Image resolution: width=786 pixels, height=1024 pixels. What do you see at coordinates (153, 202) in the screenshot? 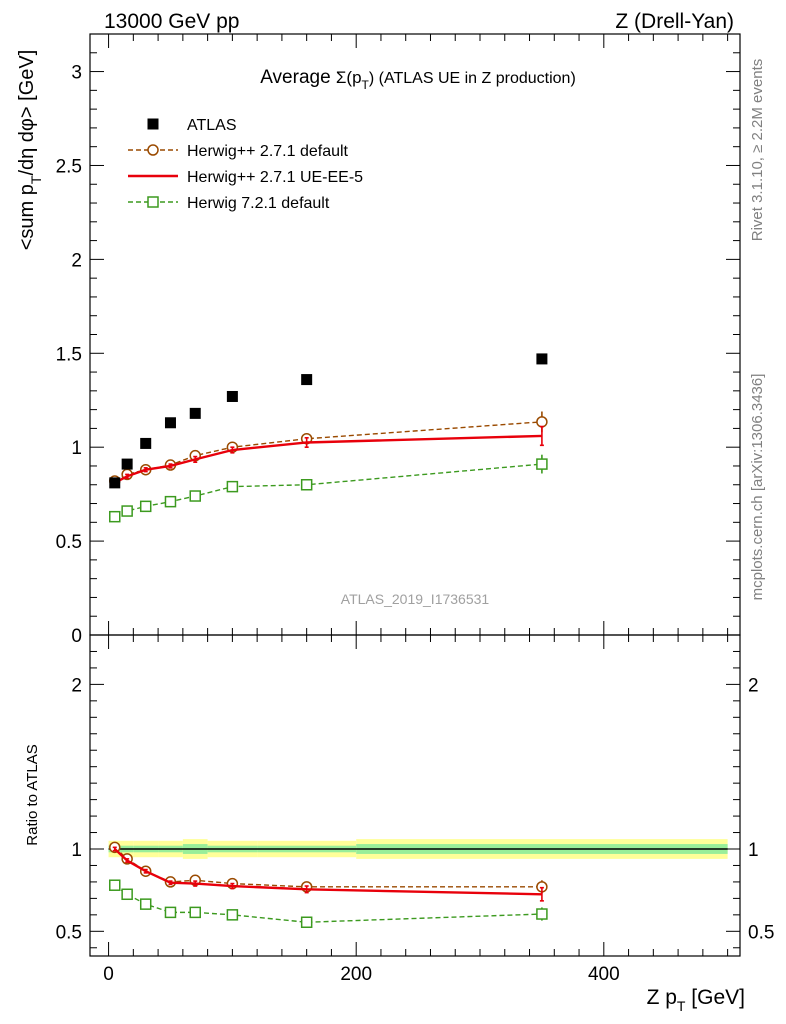
I see `legend-square-marker` at bounding box center [153, 202].